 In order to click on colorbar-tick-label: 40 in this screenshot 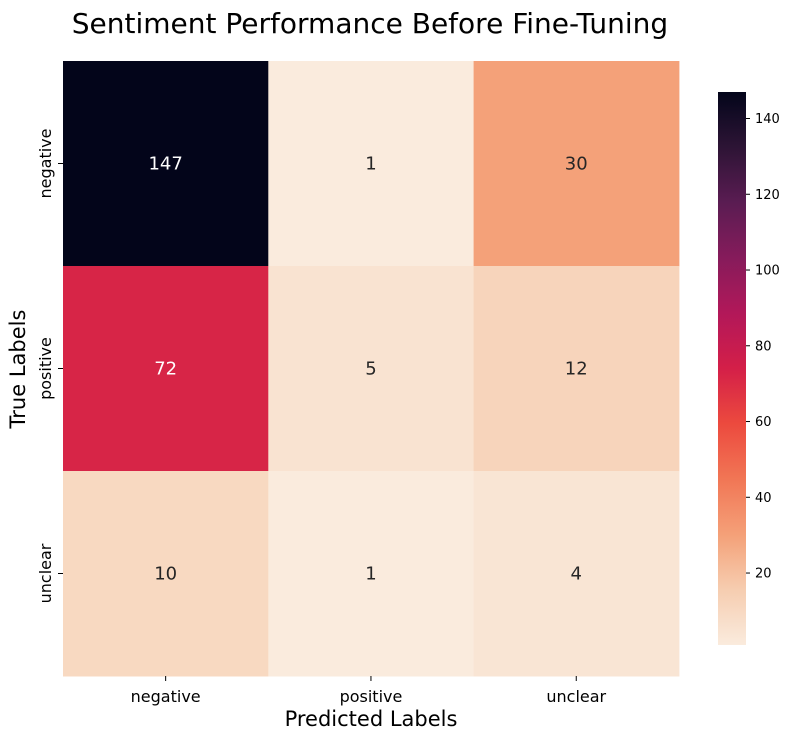, I will do `click(763, 498)`.